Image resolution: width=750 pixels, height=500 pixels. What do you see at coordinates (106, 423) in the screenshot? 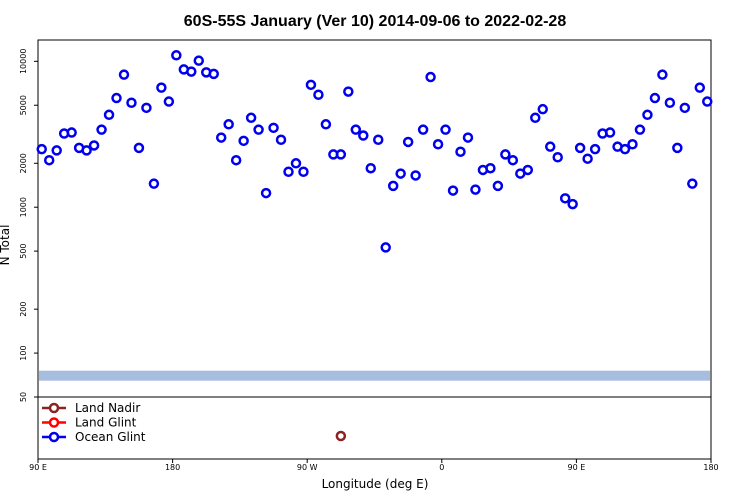
I see `legend-label-land-glint: Land Glint` at bounding box center [106, 423].